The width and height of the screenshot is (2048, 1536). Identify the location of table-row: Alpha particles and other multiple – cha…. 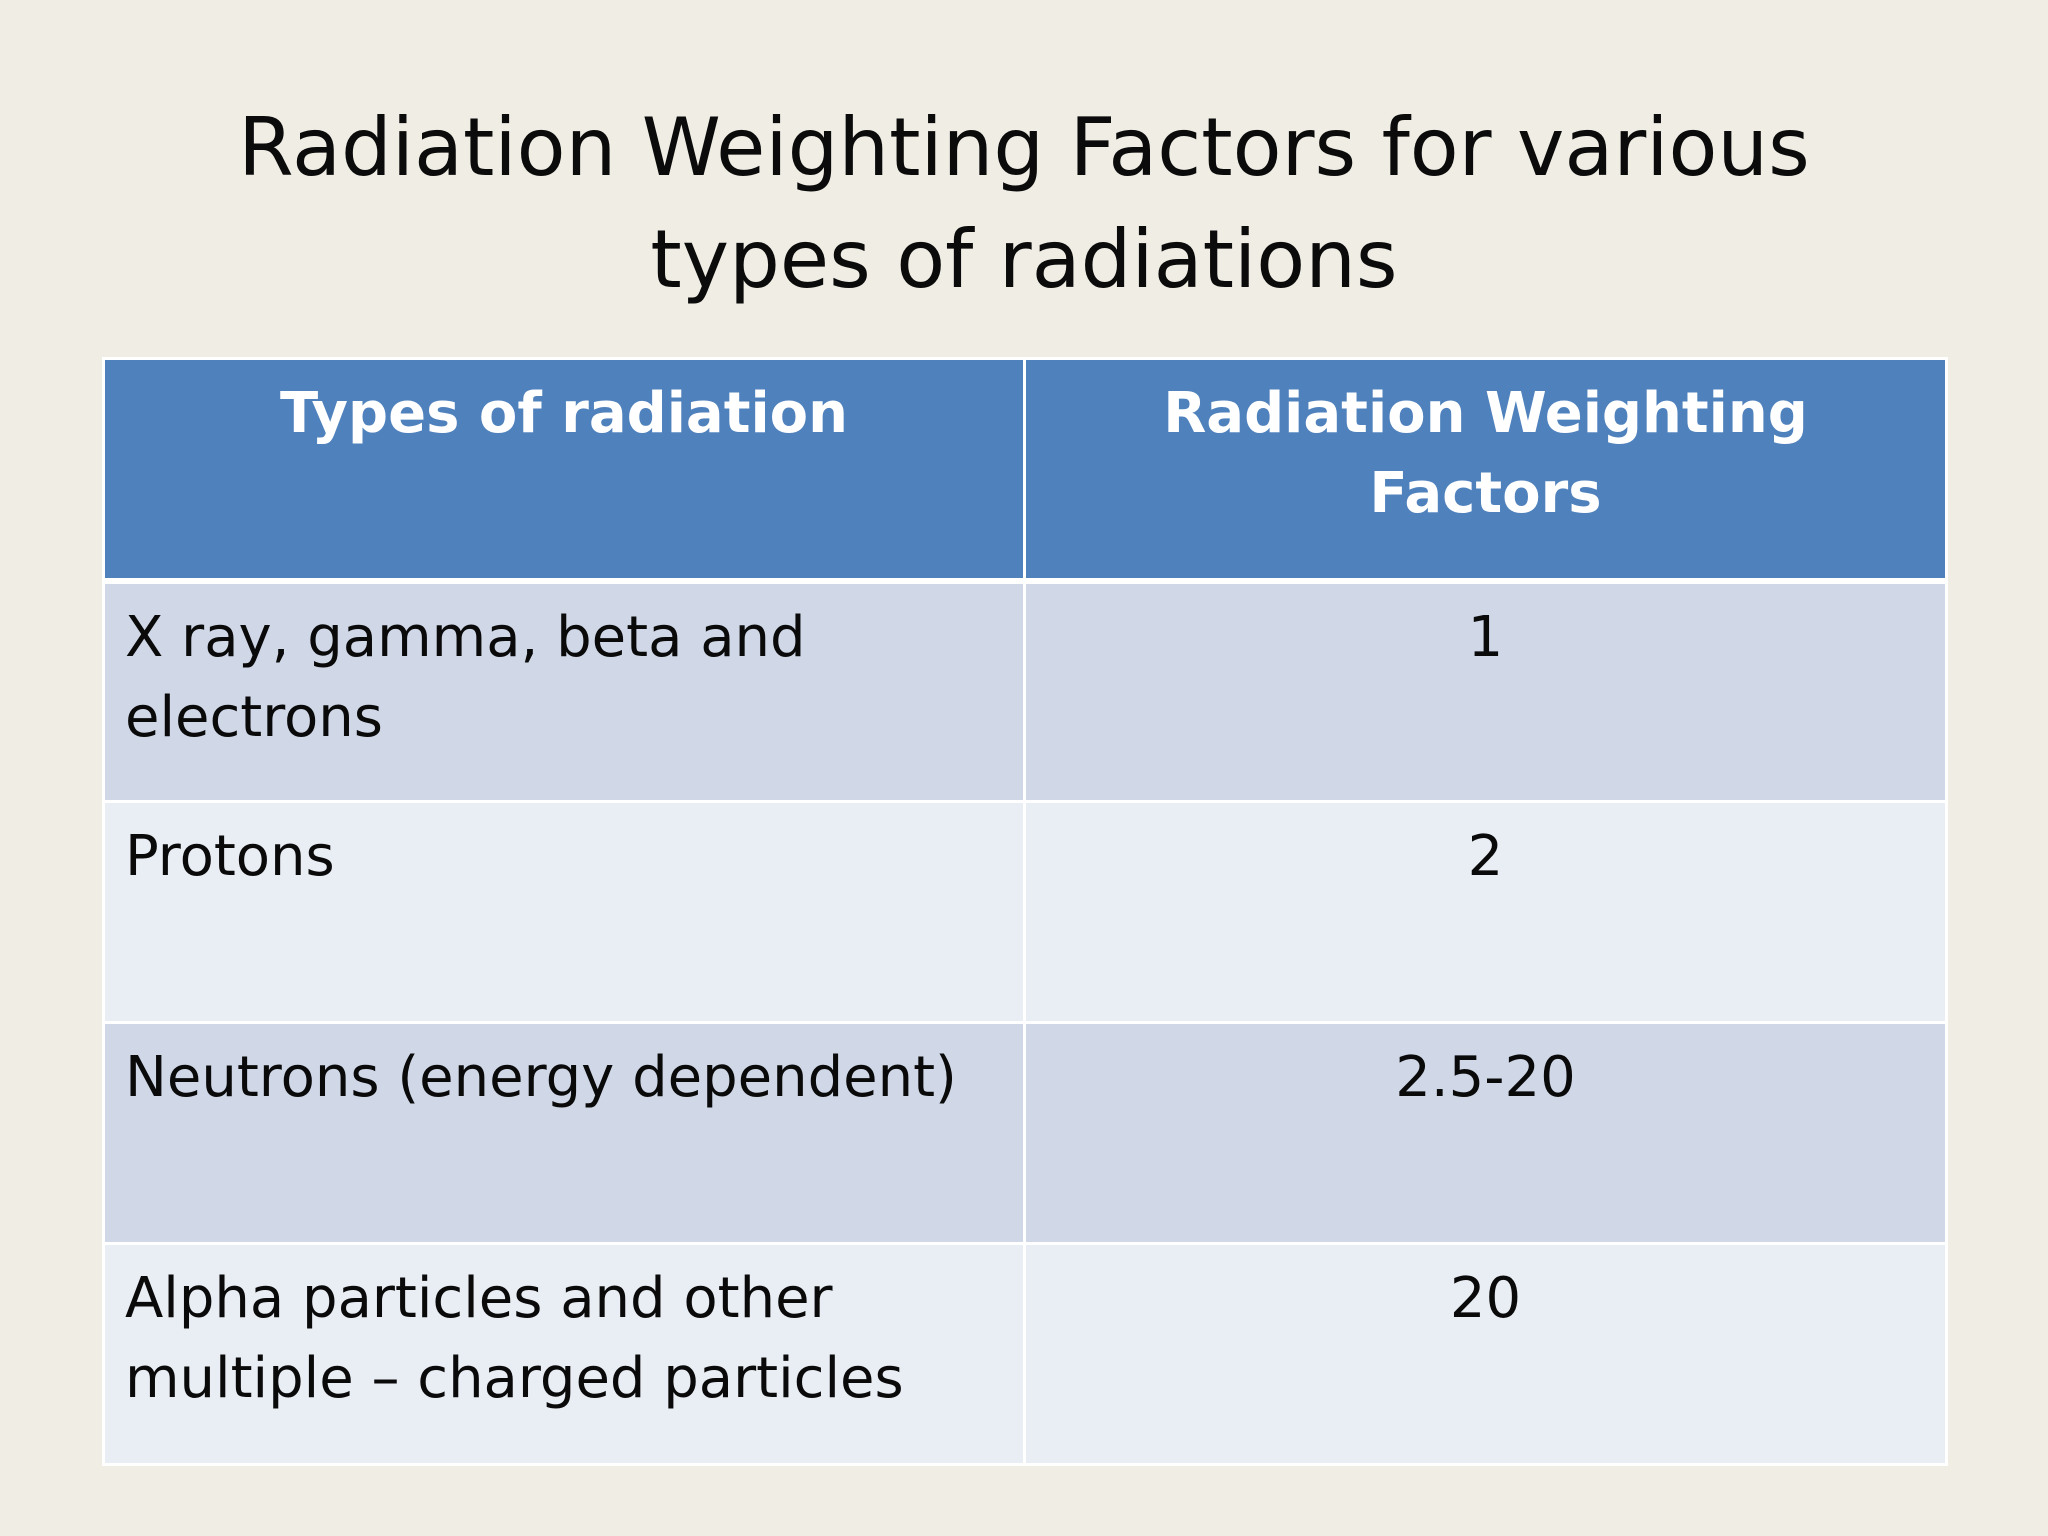
(1025, 1354).